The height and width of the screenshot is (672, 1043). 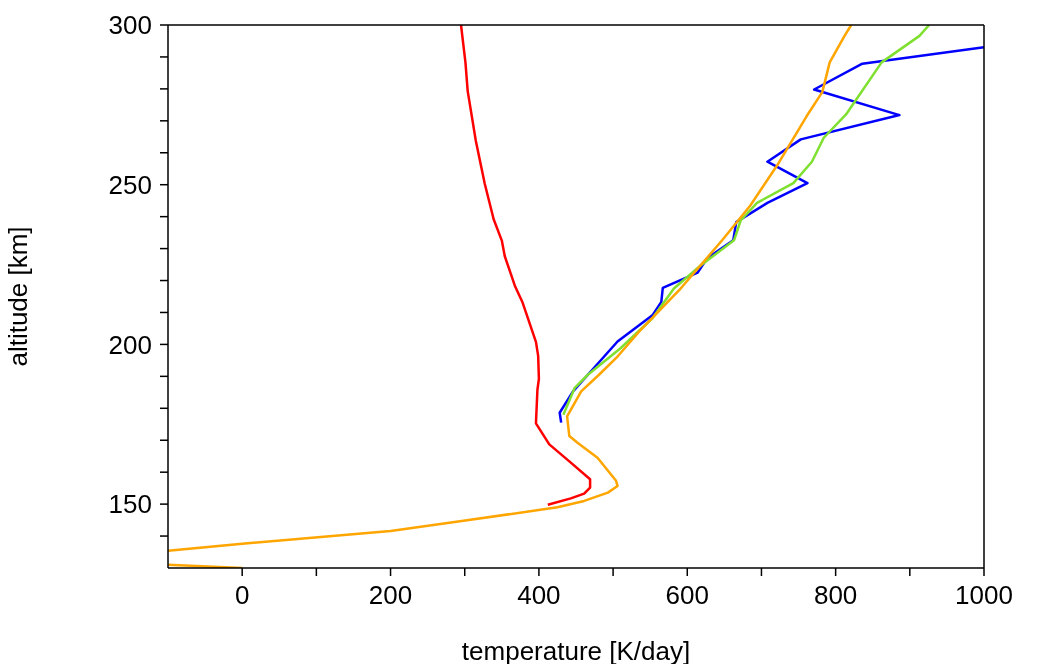 I want to click on x-tick-label: 0, so click(x=242, y=595).